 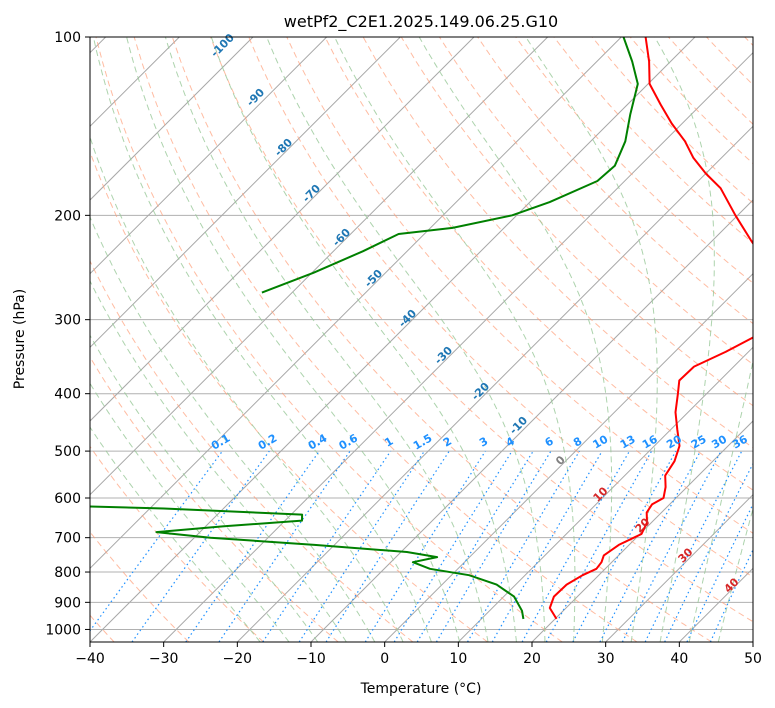 I want to click on y-tick-label: 400, so click(x=67, y=395).